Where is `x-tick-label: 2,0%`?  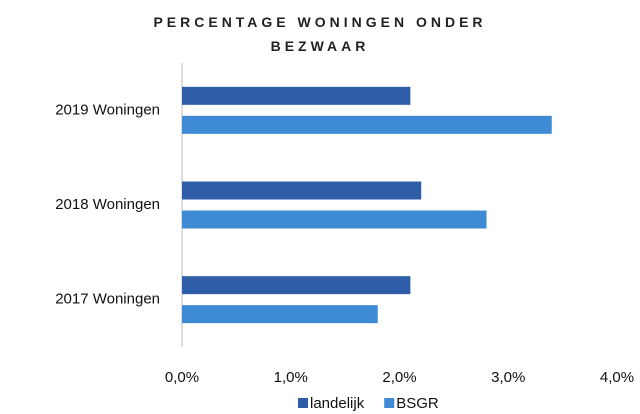
x-tick-label: 2,0% is located at coordinates (399, 377).